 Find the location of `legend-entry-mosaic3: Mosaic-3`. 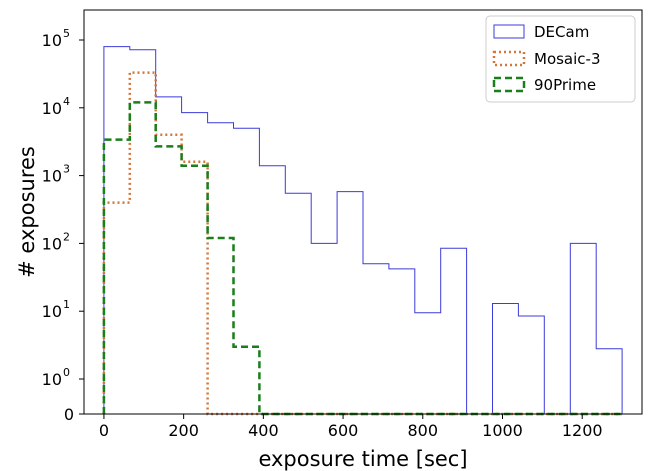

legend-entry-mosaic3: Mosaic-3 is located at coordinates (546, 59).